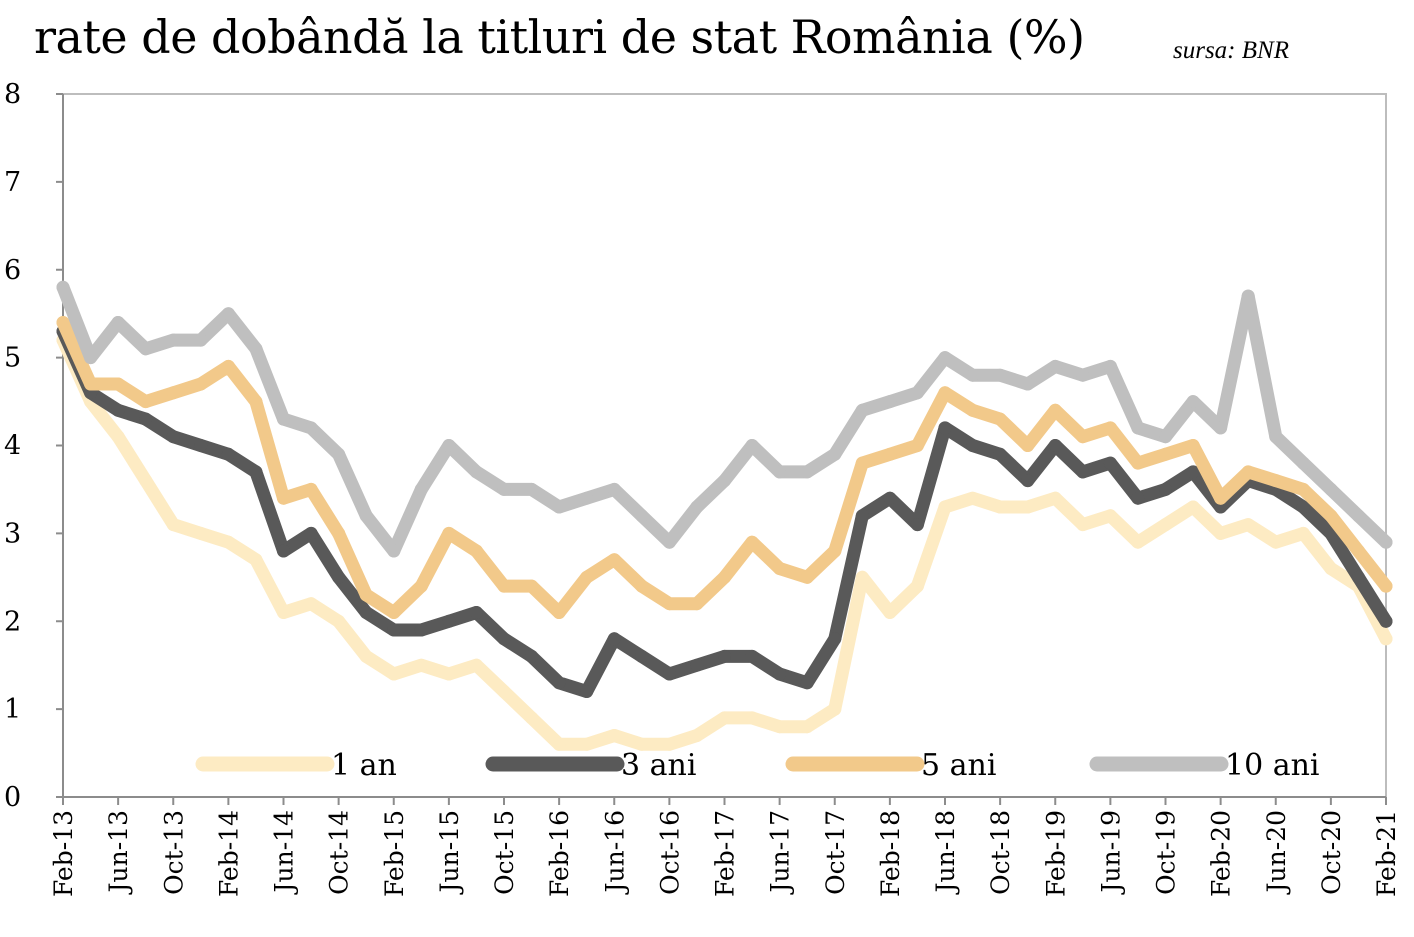 Image resolution: width=1414 pixels, height=937 pixels. Describe the element at coordinates (1110, 852) in the screenshot. I see `x-tick-label: Jun-19` at that location.